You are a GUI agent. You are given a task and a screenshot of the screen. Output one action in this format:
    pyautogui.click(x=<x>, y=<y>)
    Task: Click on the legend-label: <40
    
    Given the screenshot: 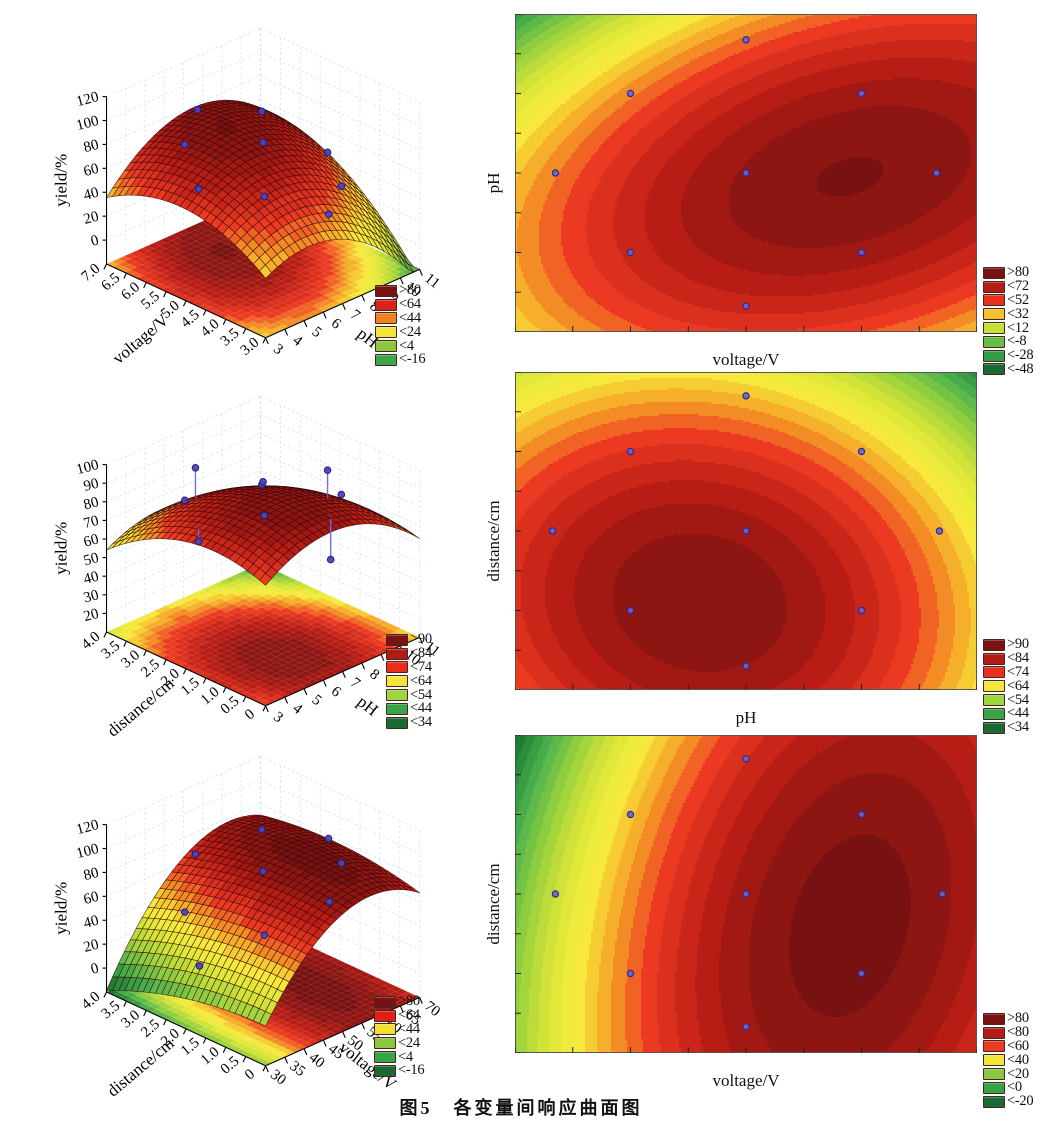 What is the action you would take?
    pyautogui.click(x=1018, y=1059)
    